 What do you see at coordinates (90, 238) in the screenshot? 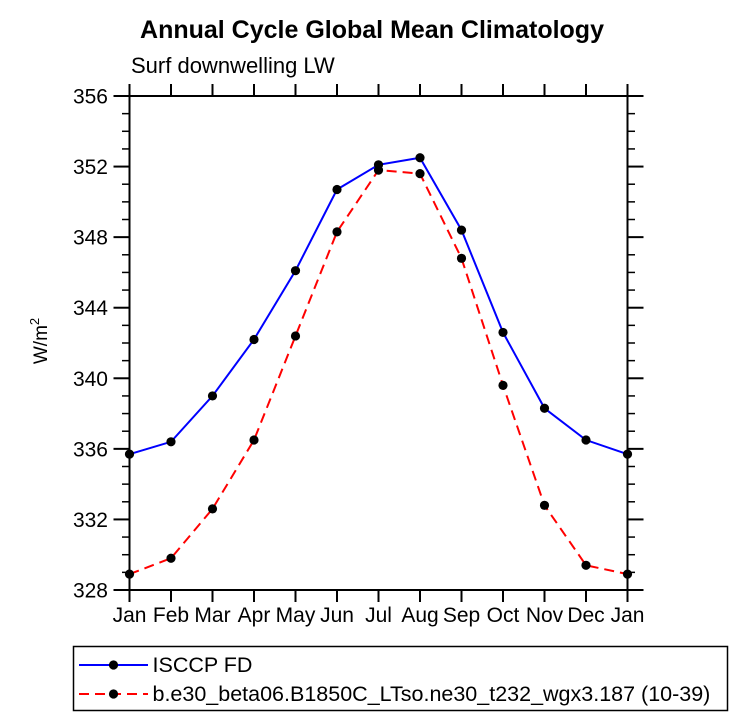
I see `y-tick-label: 348` at bounding box center [90, 238].